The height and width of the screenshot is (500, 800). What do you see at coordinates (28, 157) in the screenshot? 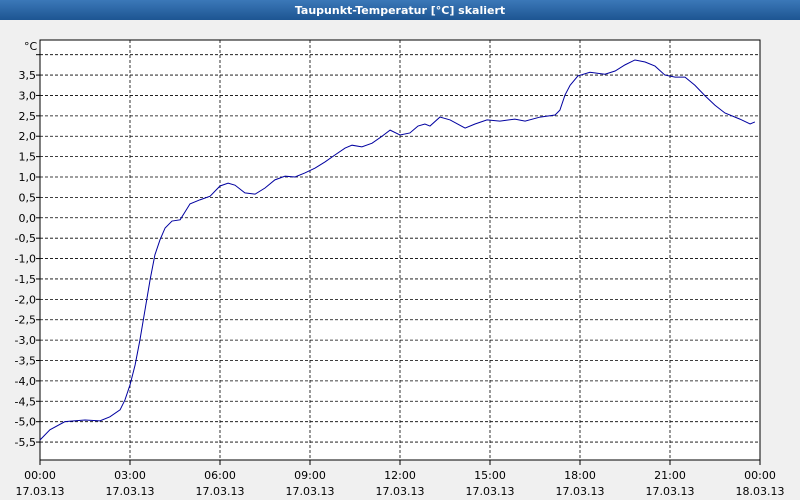
I see `y-tick-label: 1,5` at bounding box center [28, 157].